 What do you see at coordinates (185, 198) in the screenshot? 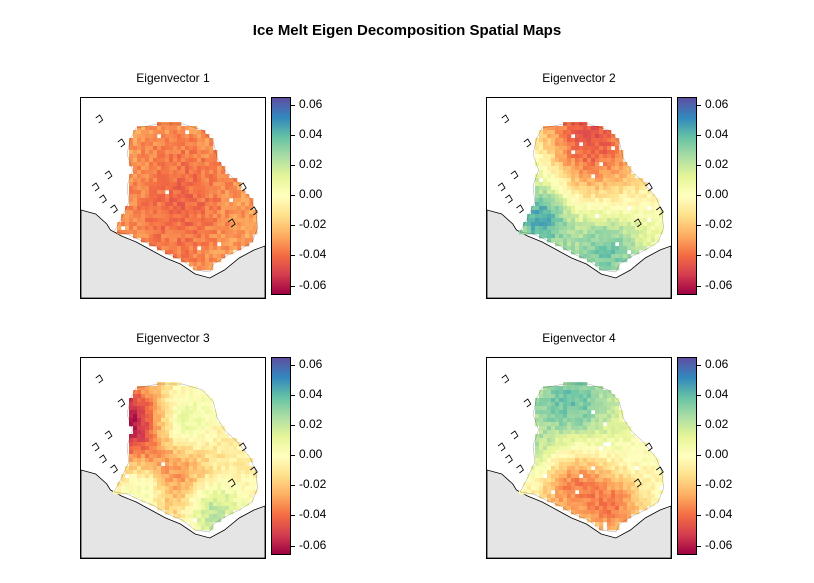
I see `region-outline` at bounding box center [185, 198].